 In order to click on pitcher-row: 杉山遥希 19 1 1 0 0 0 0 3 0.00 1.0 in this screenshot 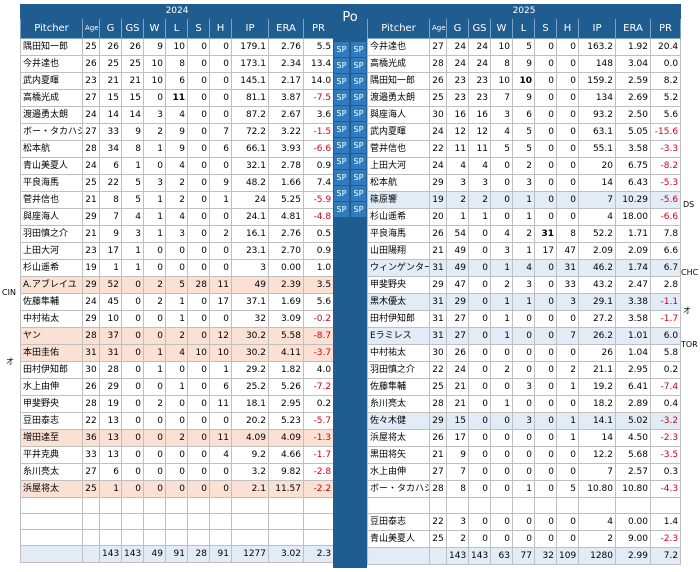, I will do `click(177, 268)`.